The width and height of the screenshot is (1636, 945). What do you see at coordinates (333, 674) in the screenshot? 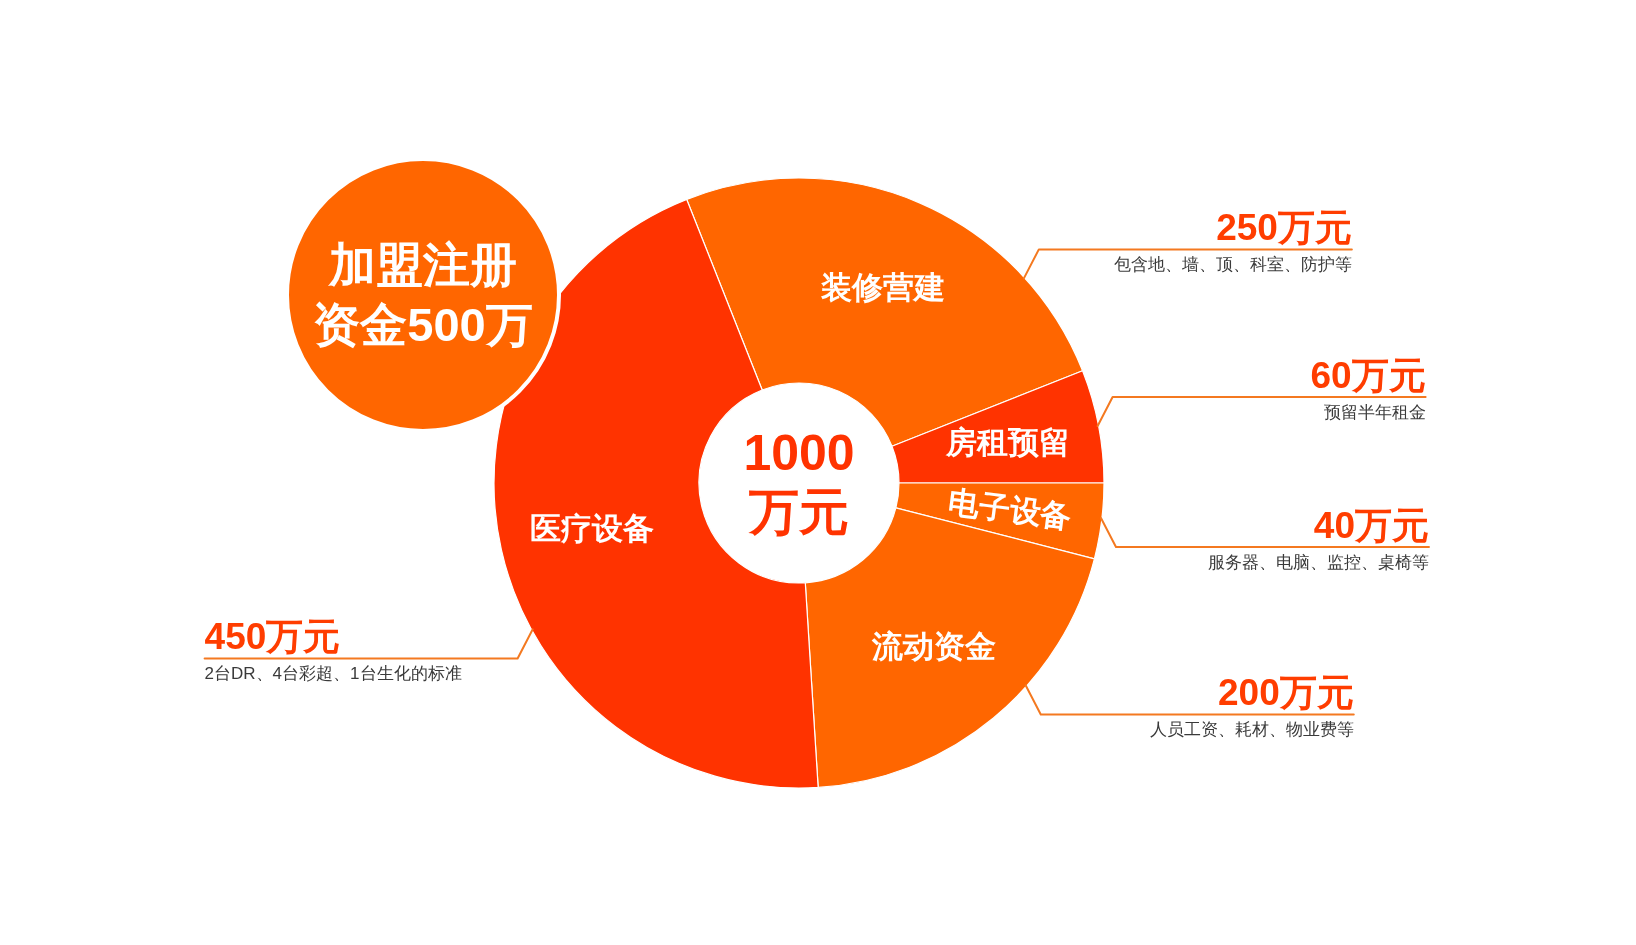
I see `annotation: 2台DR、4台彩超、1台生化的标准` at bounding box center [333, 674].